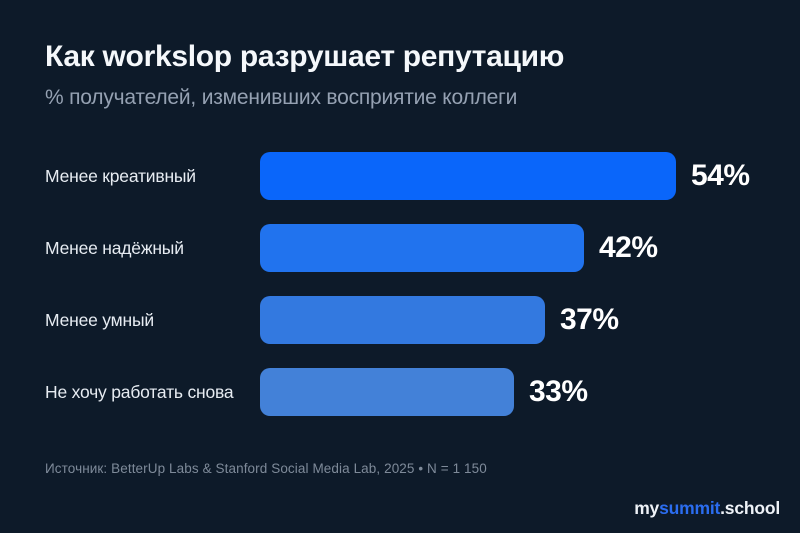 Image resolution: width=800 pixels, height=533 pixels. What do you see at coordinates (120, 175) in the screenshot?
I see `category-label: Менее креативный` at bounding box center [120, 175].